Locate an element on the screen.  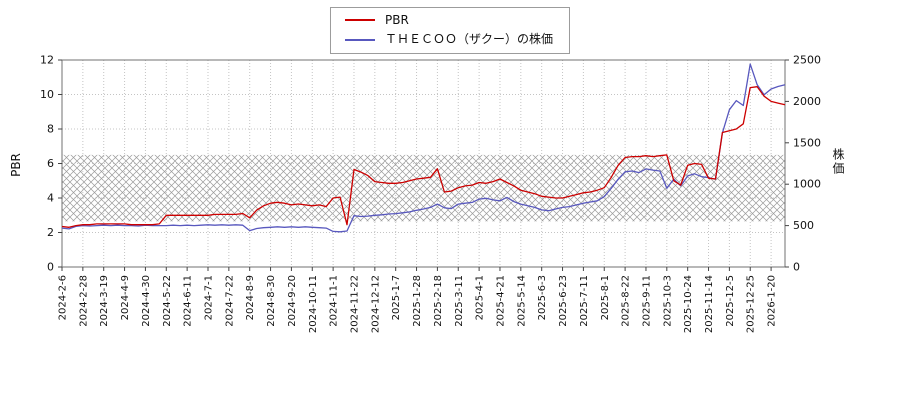
svg-text: 2024-9-20 is located at coordinates (292, 301).